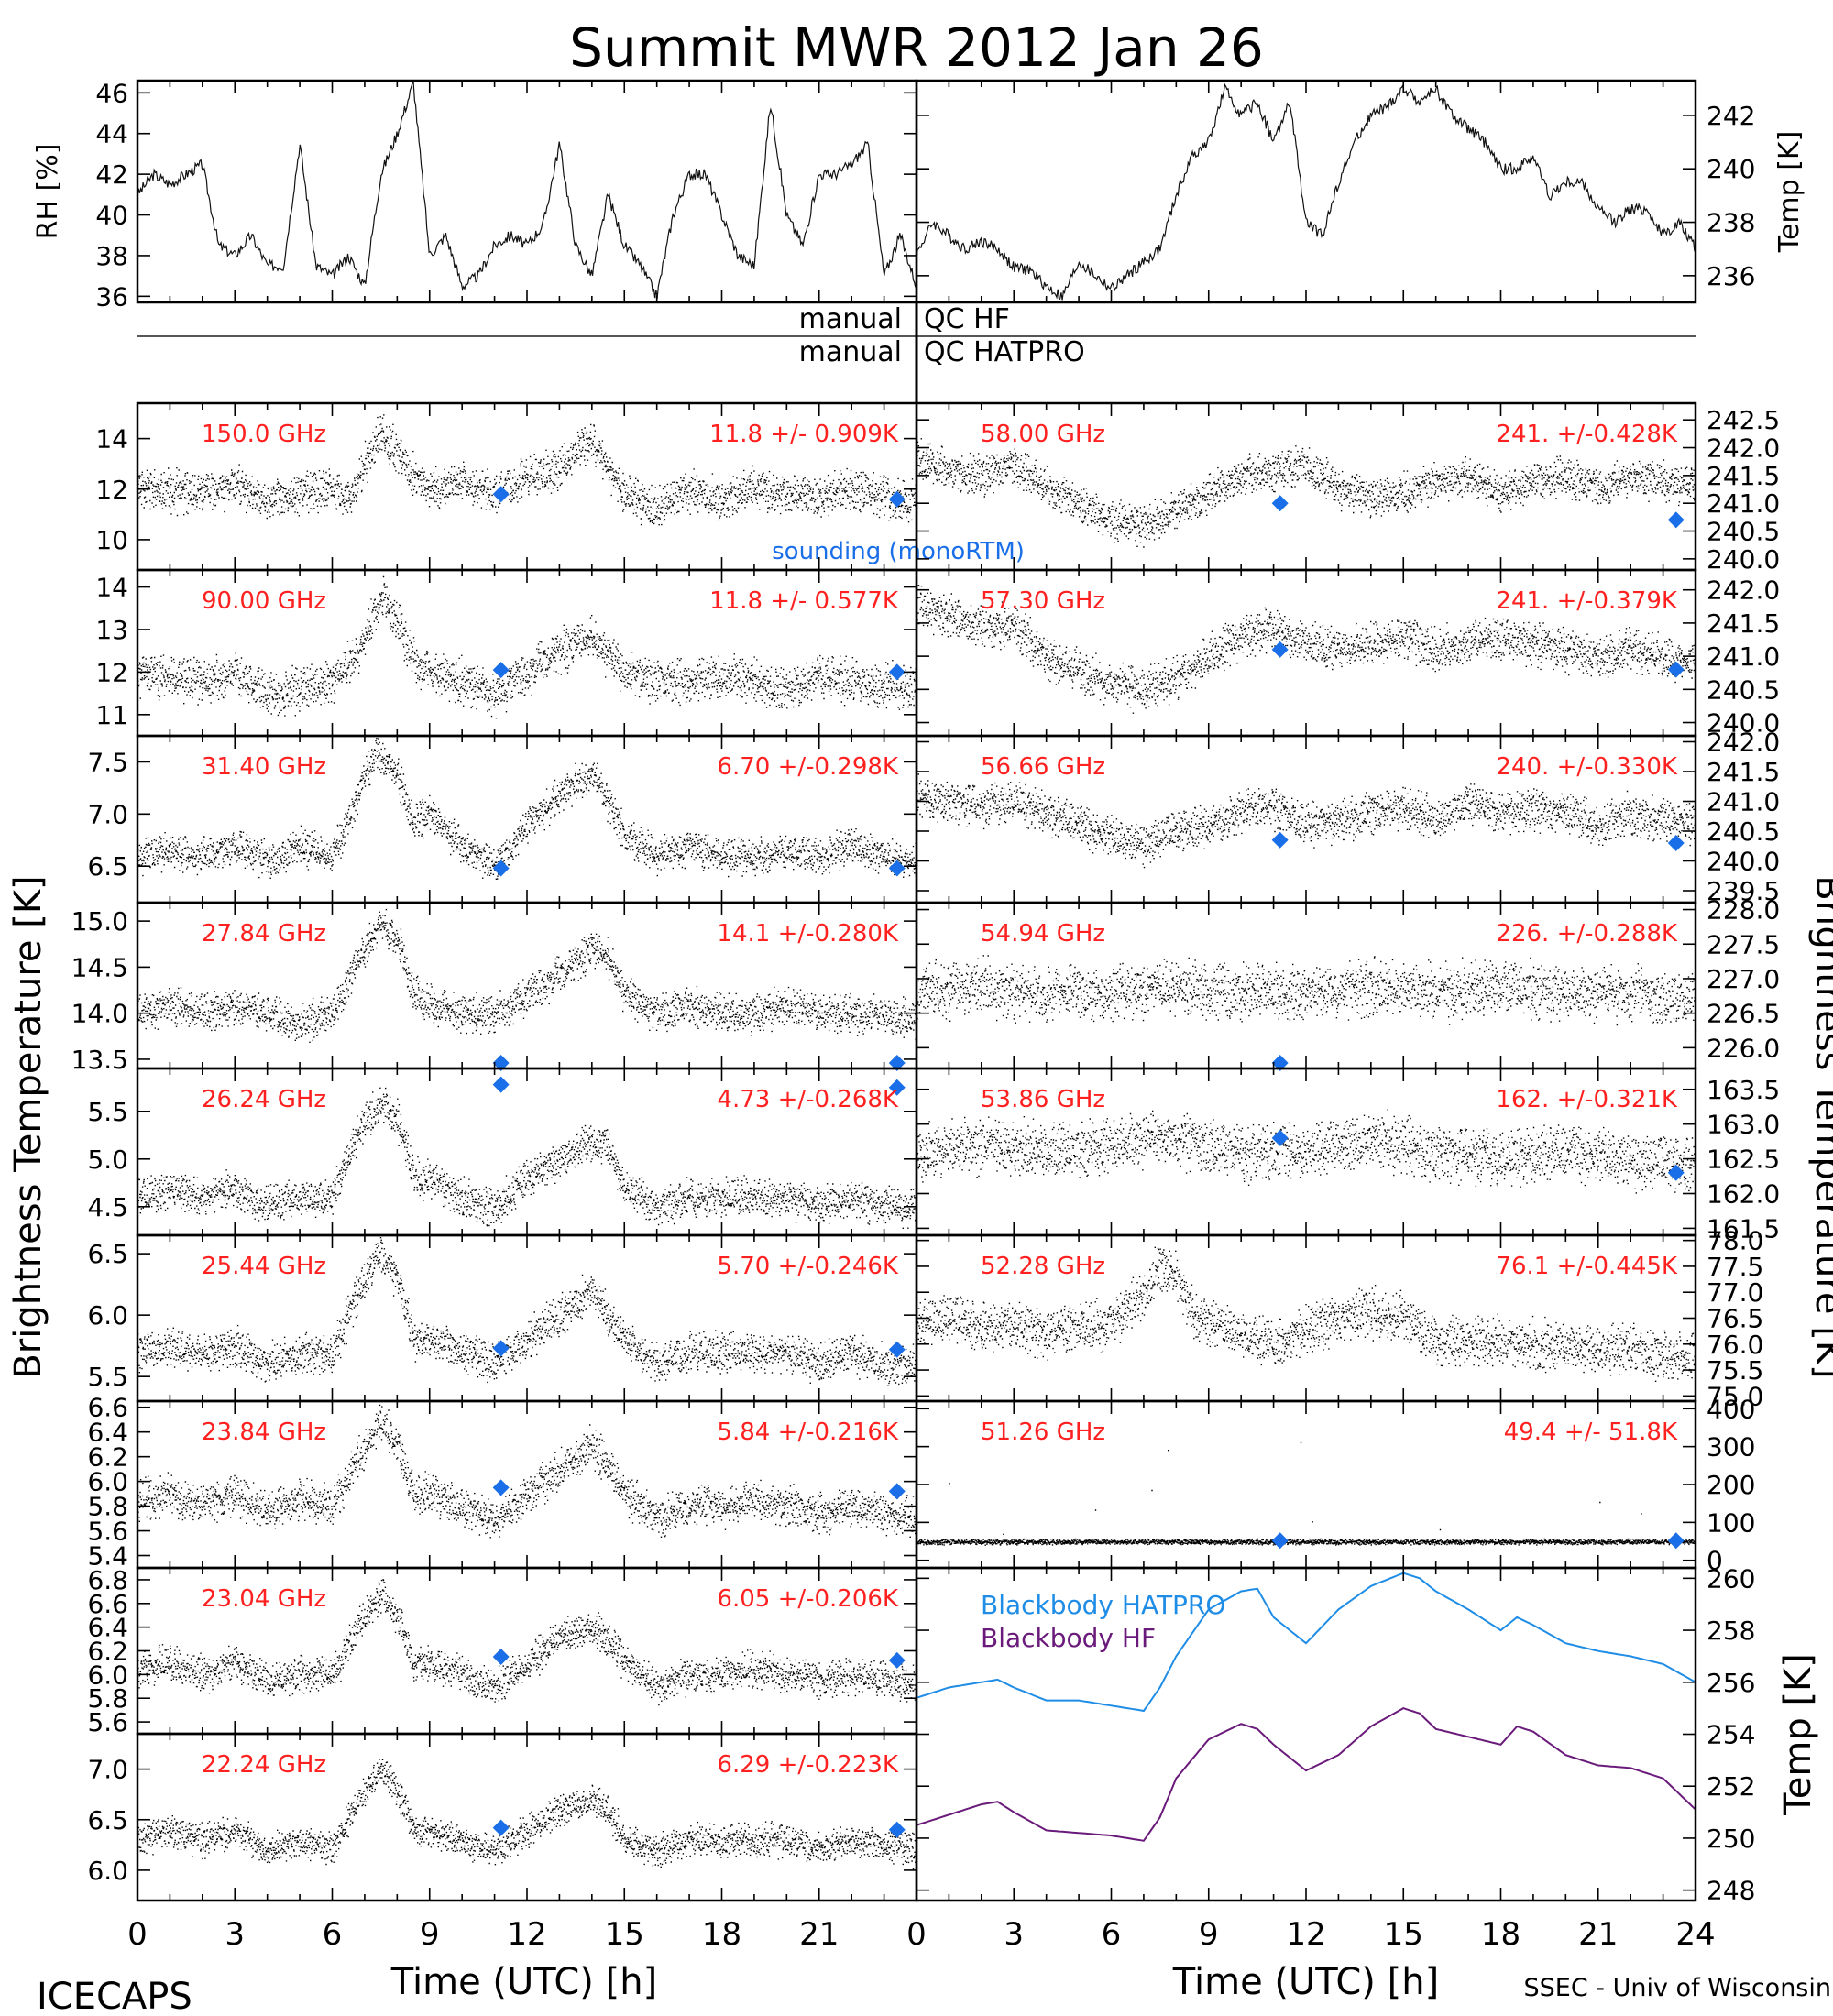 Image resolution: width=1833 pixels, height=2016 pixels. I want to click on y-tick-label: 100, so click(1731, 1522).